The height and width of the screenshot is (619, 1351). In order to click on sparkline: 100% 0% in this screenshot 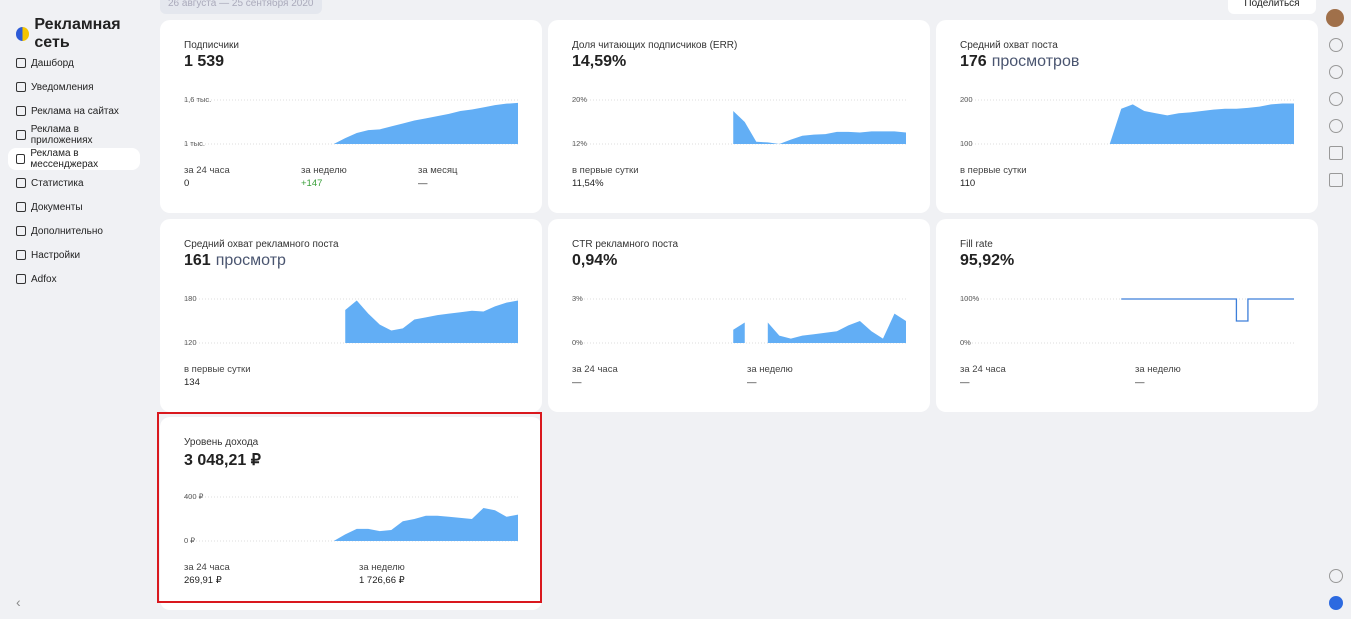, I will do `click(1127, 320)`.